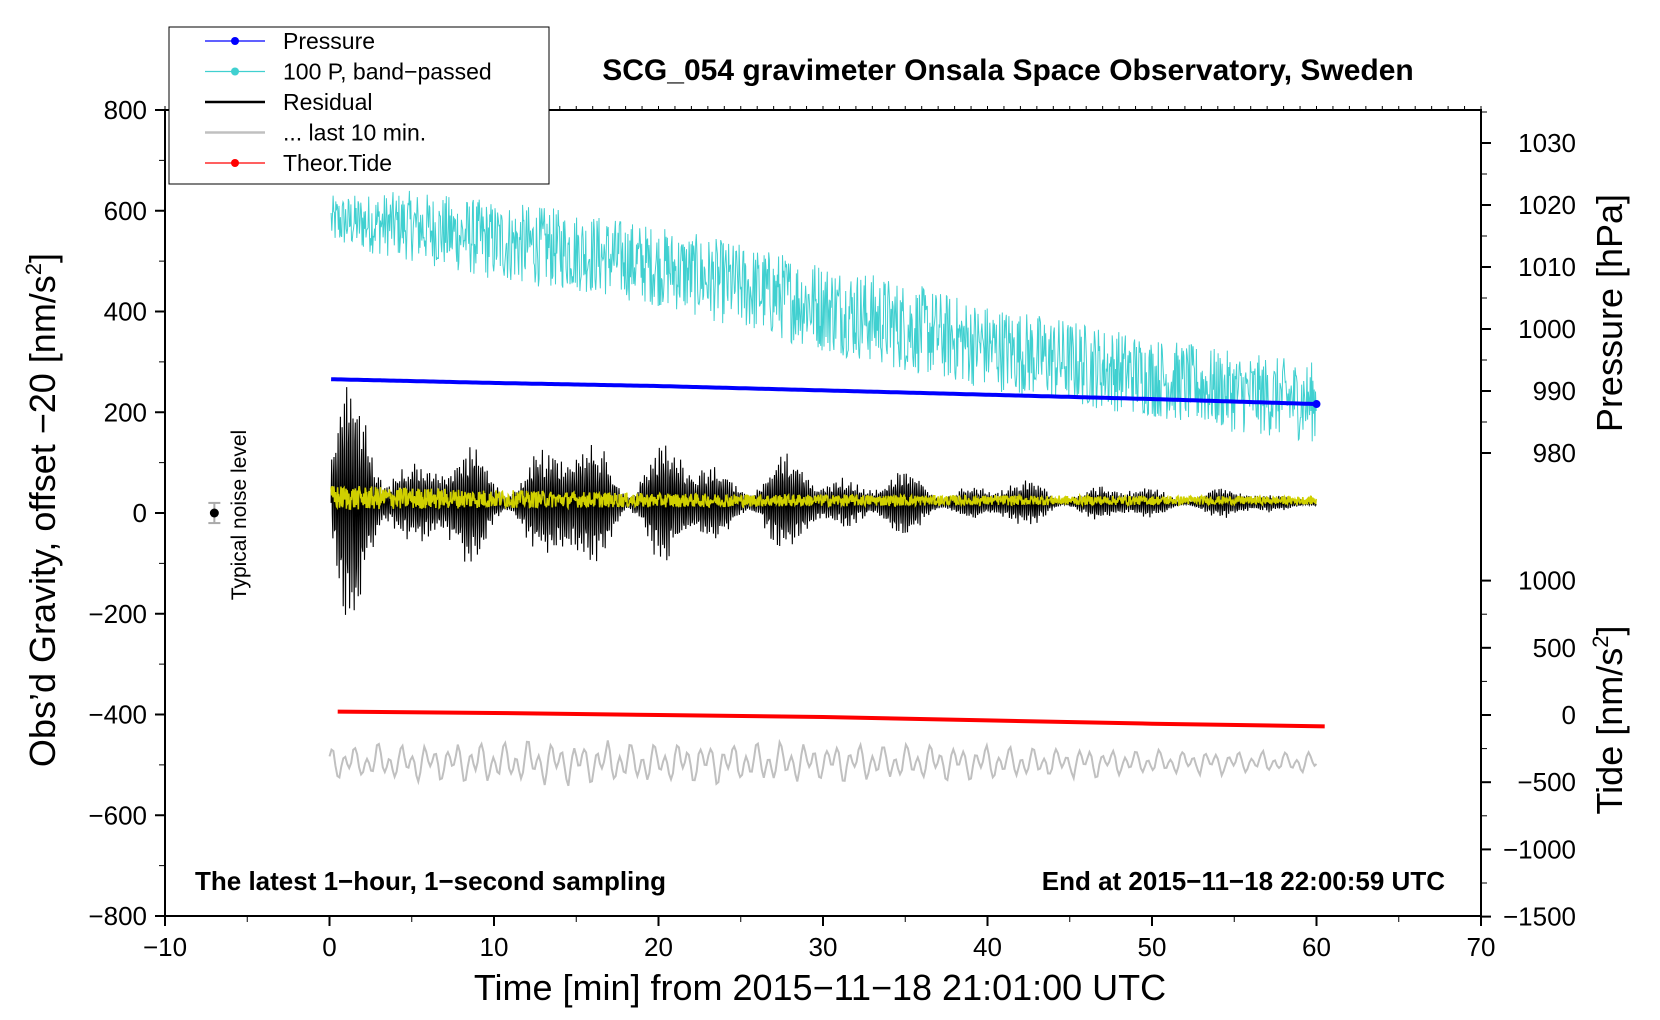 The width and height of the screenshot is (1660, 1020). What do you see at coordinates (823, 391) in the screenshot?
I see `series-pressure` at bounding box center [823, 391].